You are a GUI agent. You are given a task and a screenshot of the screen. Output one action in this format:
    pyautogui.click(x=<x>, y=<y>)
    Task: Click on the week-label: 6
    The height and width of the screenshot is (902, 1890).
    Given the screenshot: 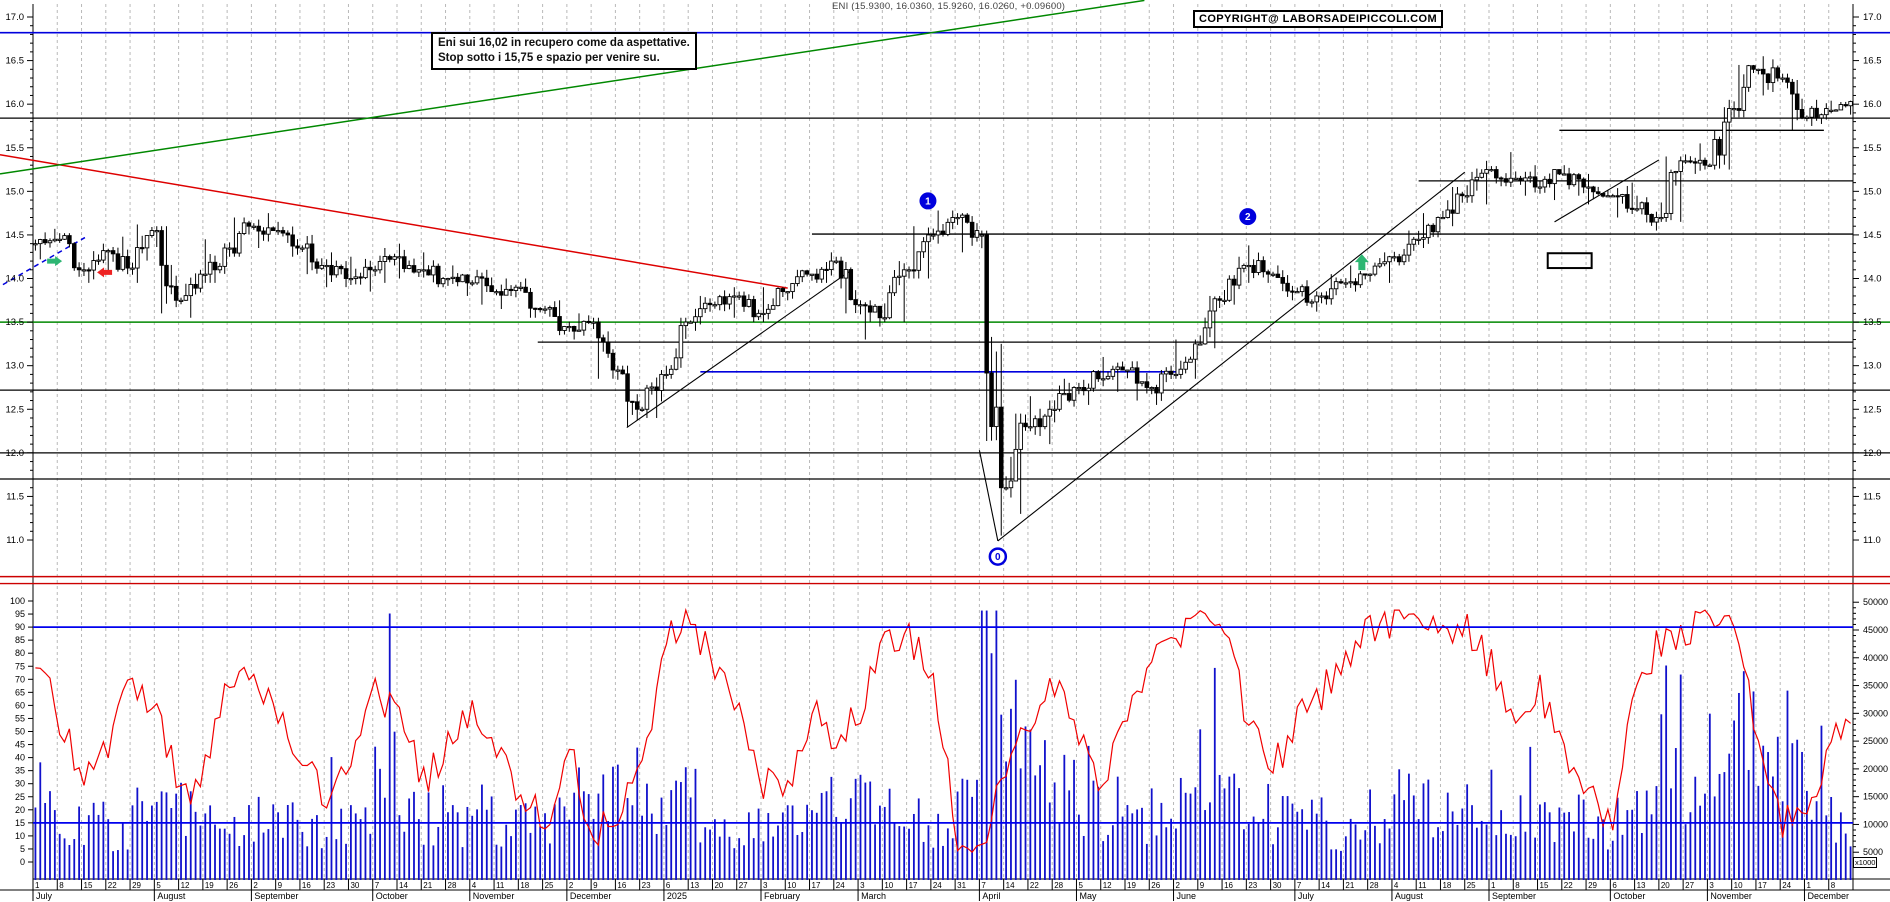 What is the action you would take?
    pyautogui.click(x=668, y=885)
    